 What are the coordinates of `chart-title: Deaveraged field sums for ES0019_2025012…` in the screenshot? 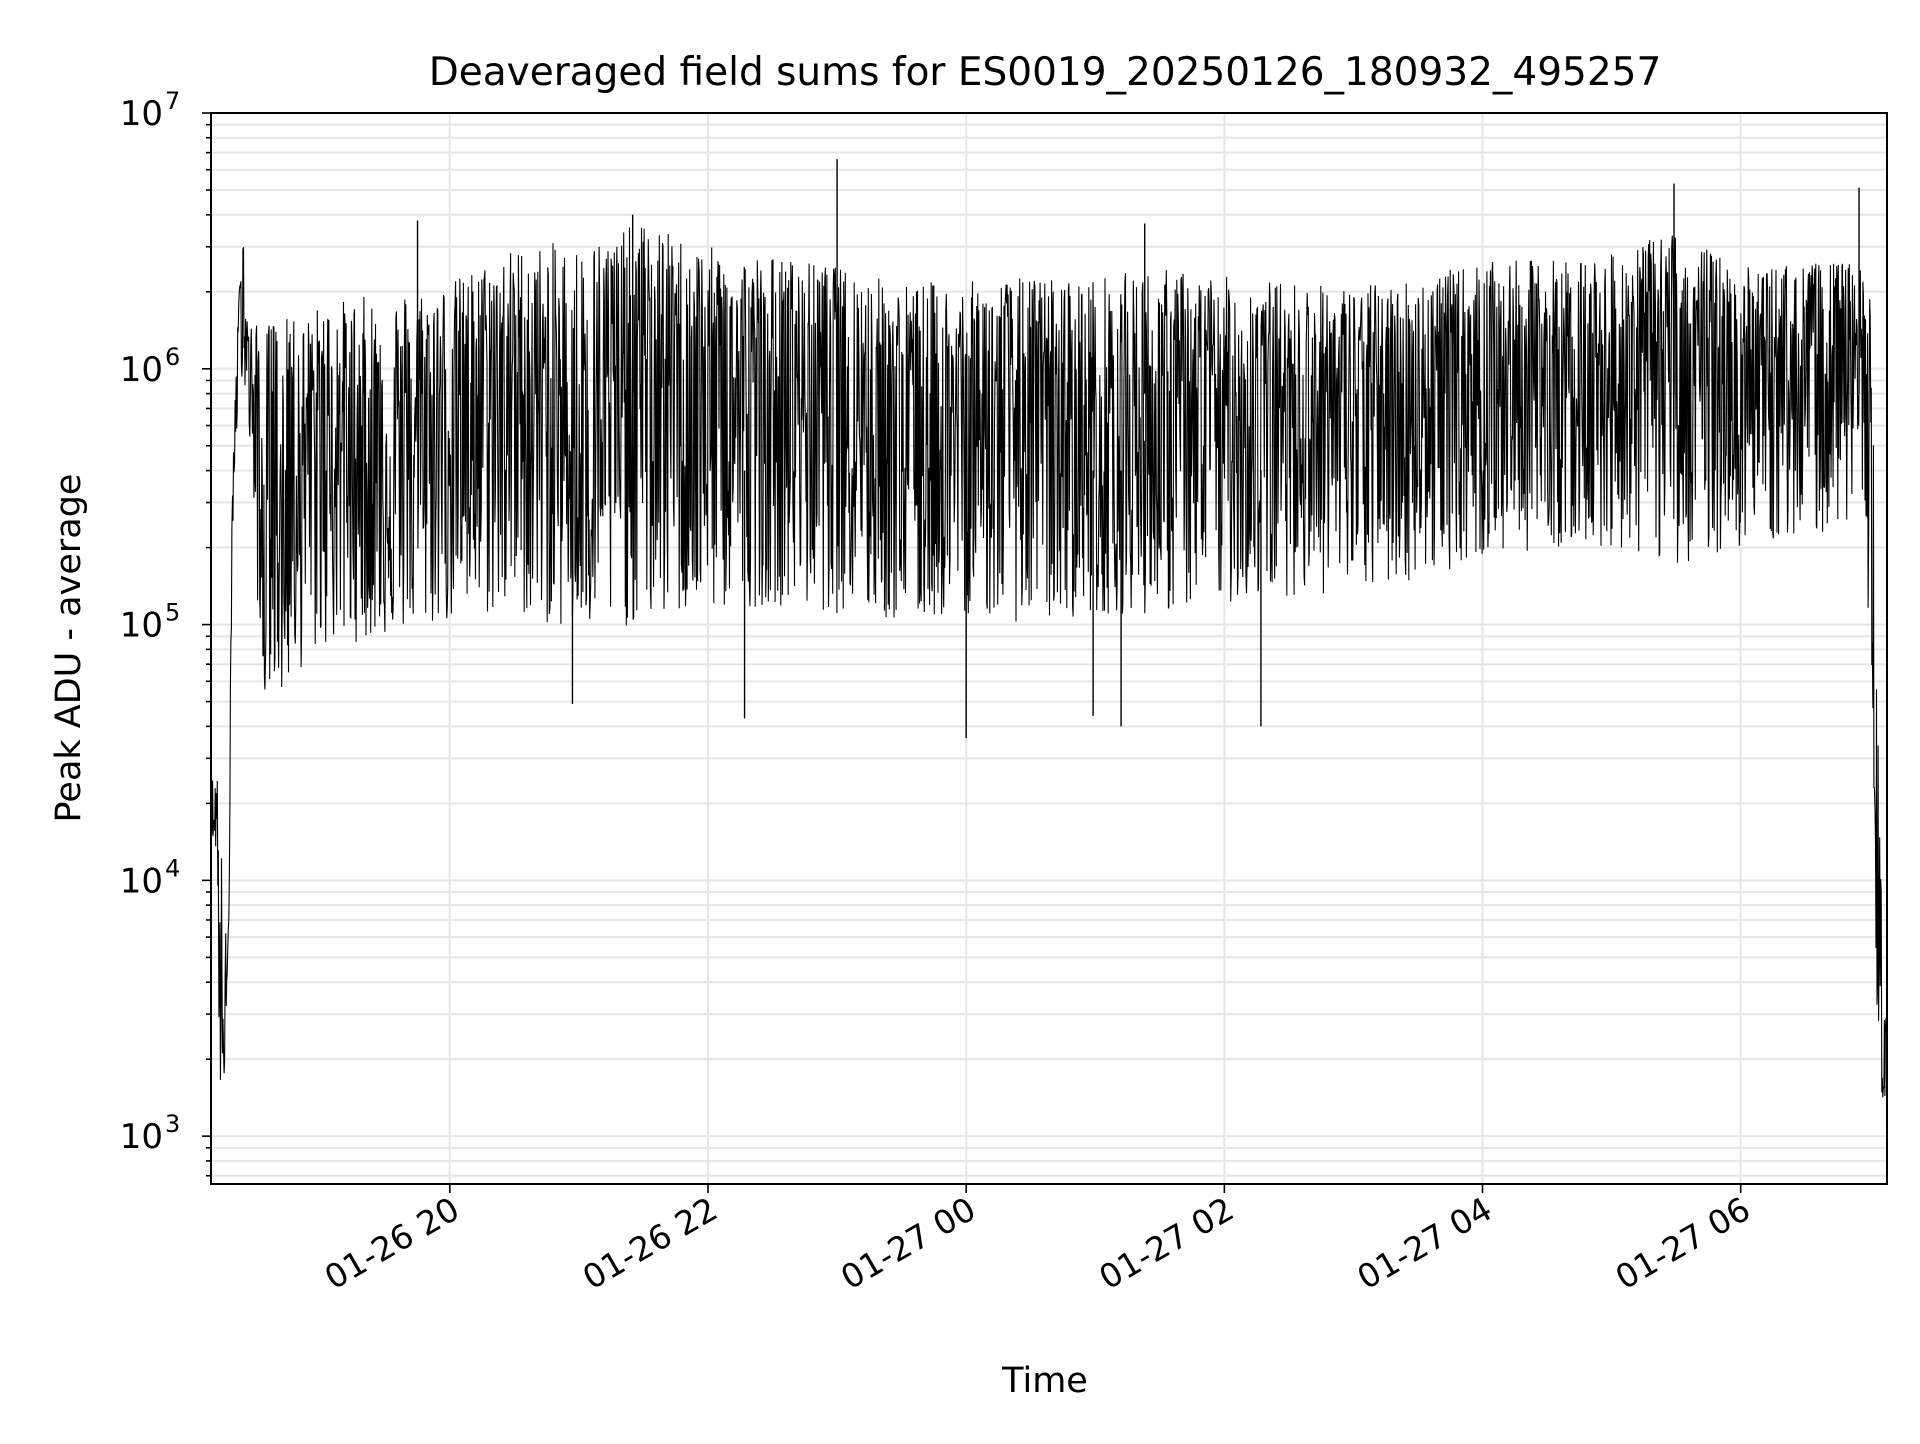 It's located at (1045, 72).